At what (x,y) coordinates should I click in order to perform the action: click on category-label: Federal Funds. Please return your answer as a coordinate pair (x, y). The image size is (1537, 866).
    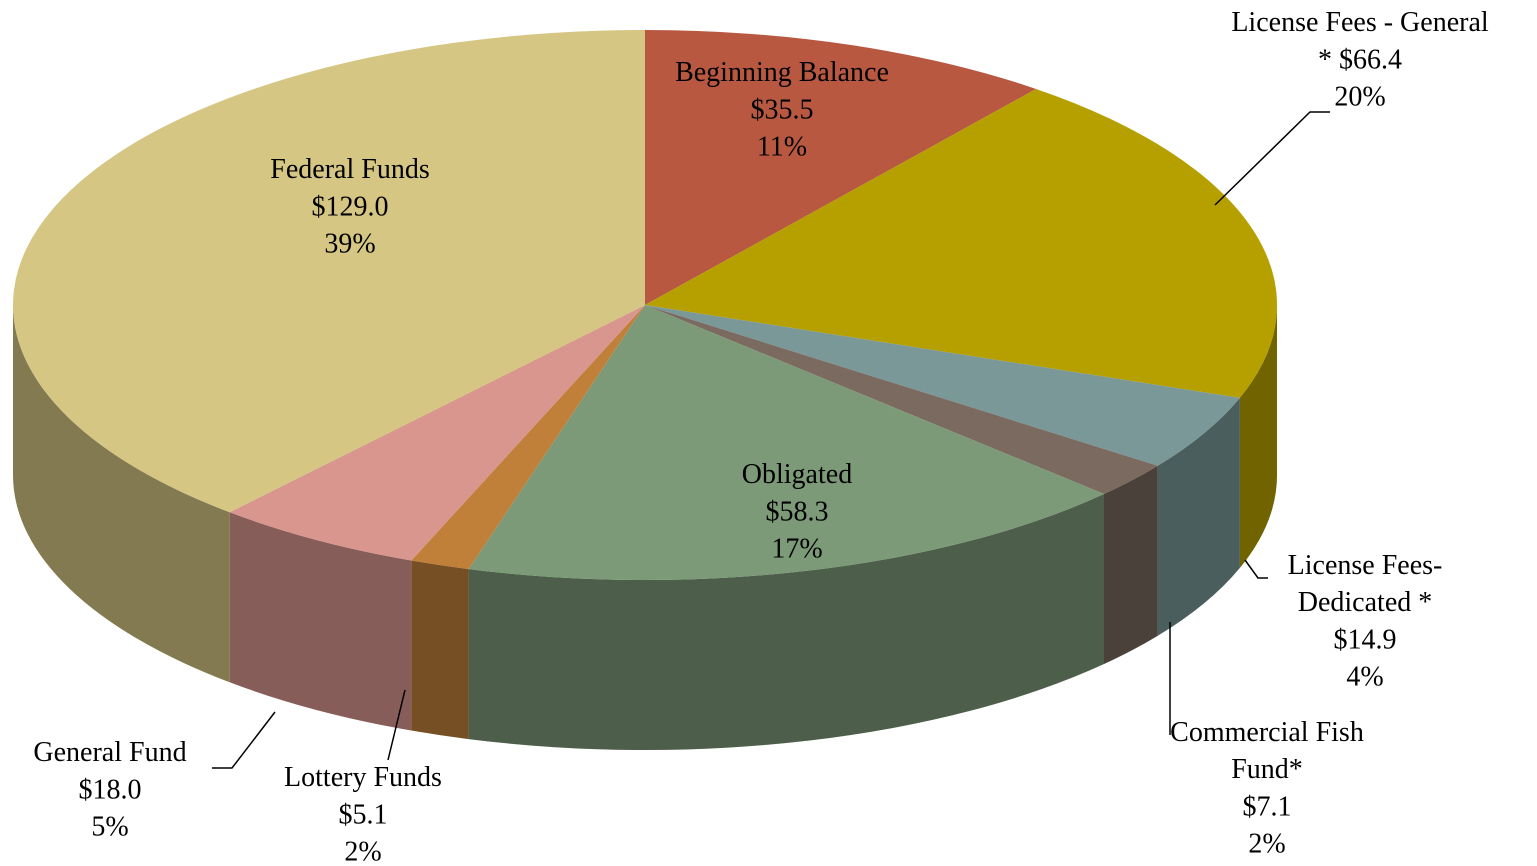
    Looking at the image, I should click on (349, 169).